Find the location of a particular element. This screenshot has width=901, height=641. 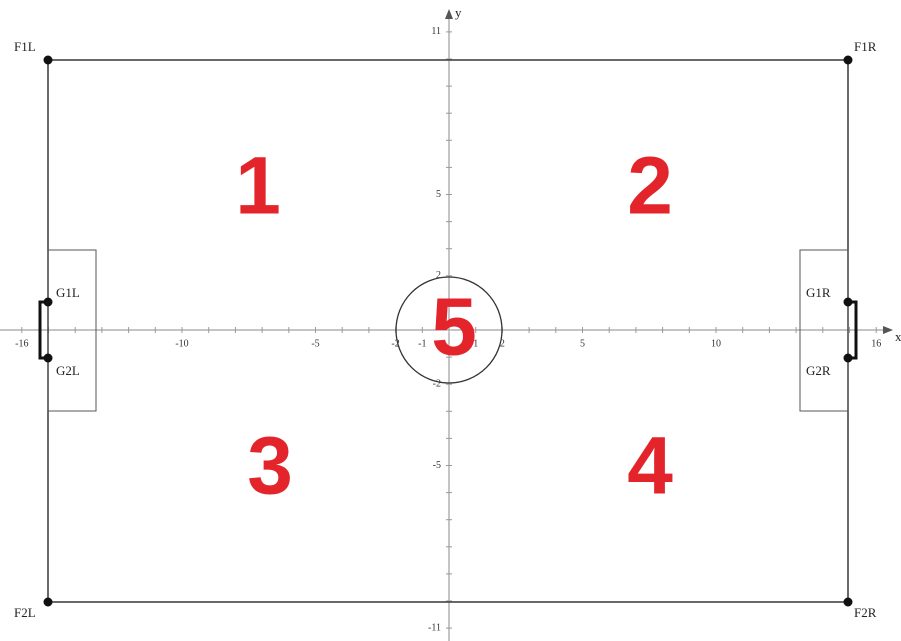

y-tick-label: 11 is located at coordinates (436, 31).